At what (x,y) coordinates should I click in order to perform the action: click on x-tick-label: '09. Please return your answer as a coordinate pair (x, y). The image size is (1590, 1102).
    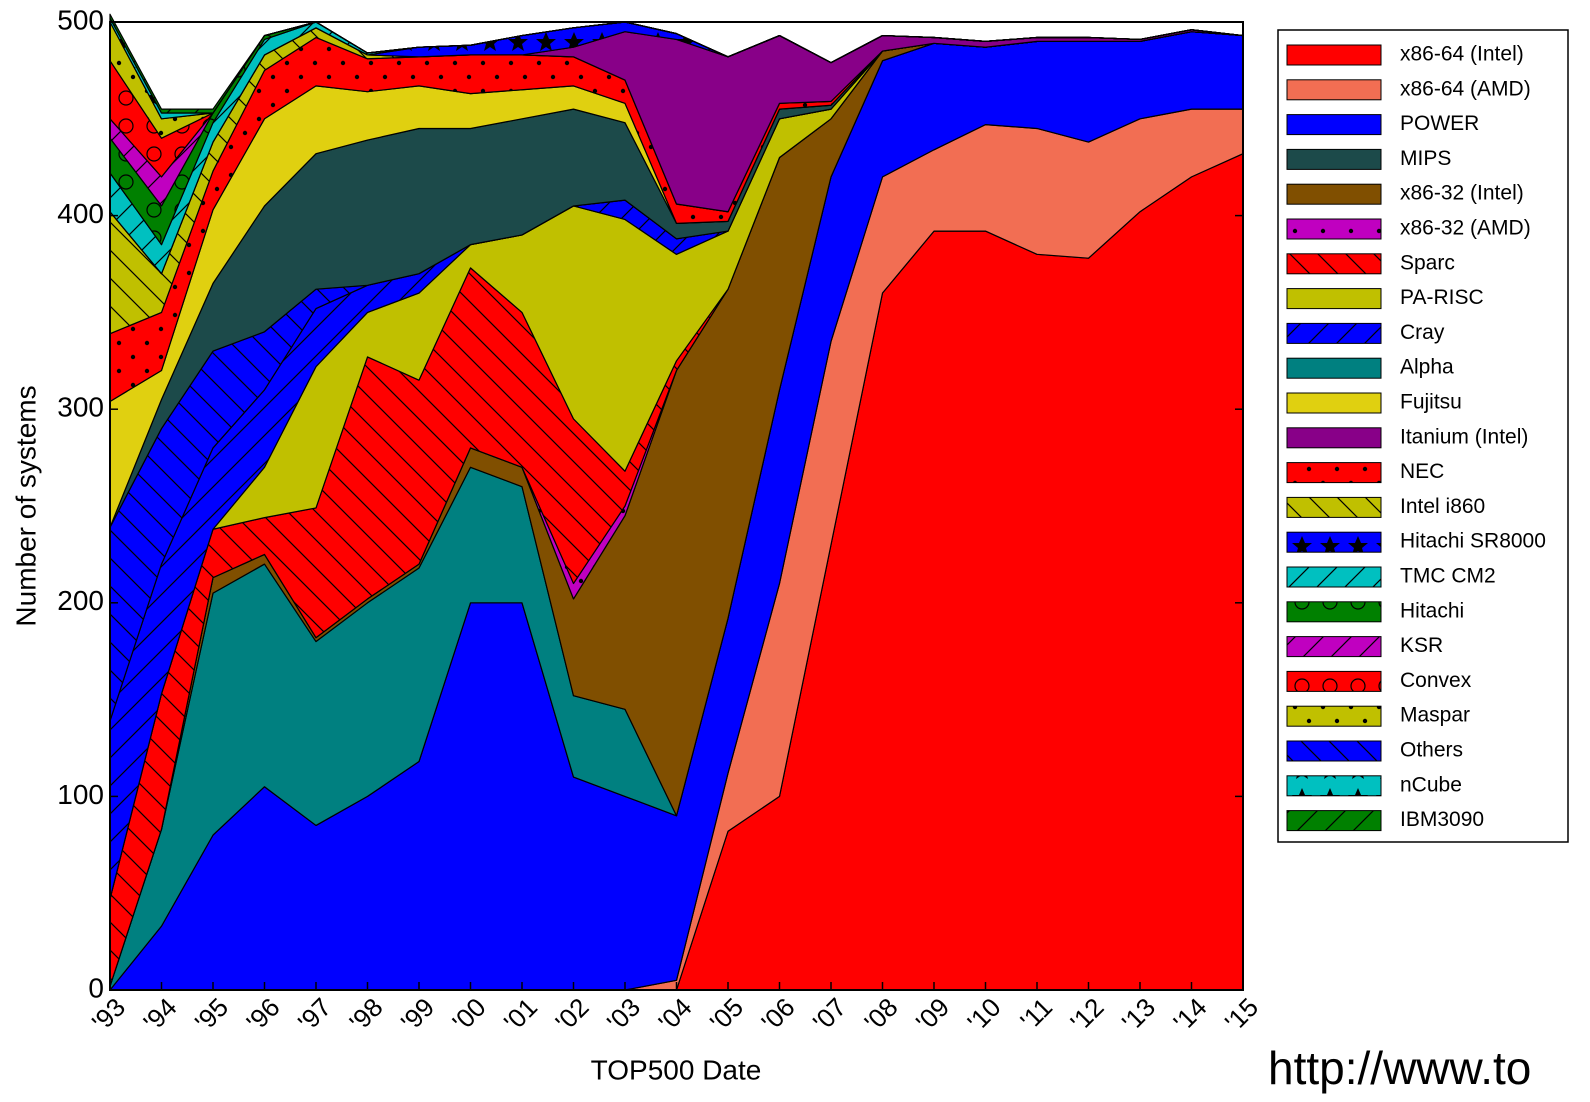
    Looking at the image, I should click on (932, 1014).